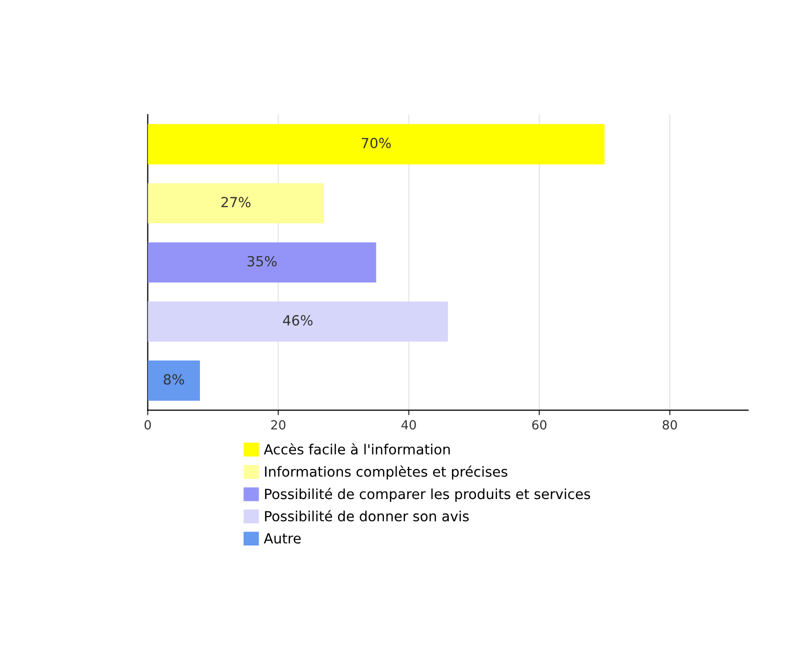 This screenshot has height=648, width=790. I want to click on x-tick-label: 20, so click(278, 425).